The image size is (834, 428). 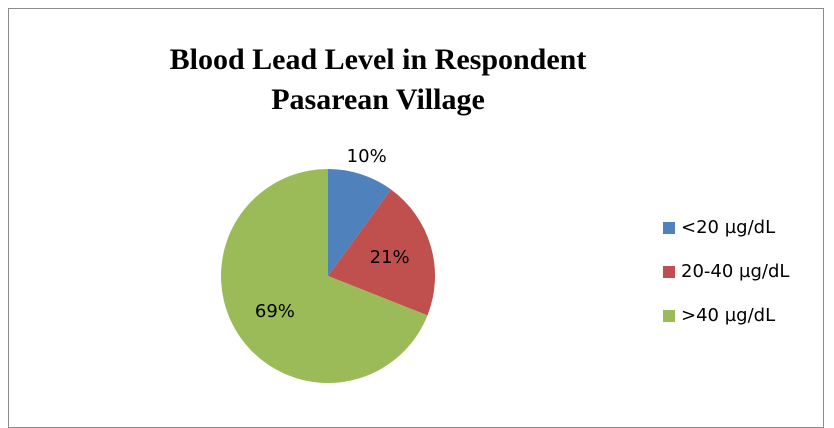 What do you see at coordinates (367, 156) in the screenshot?
I see `data-label: 10%` at bounding box center [367, 156].